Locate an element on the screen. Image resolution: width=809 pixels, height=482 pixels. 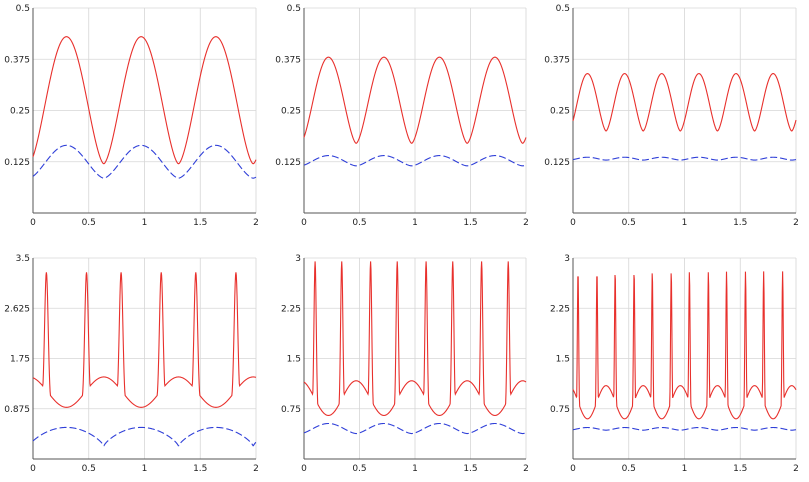
chart-panel-4: 0 0.5 1 1.5 2 0.875 1.75 2.625 3.5 is located at coordinates (131, 364).